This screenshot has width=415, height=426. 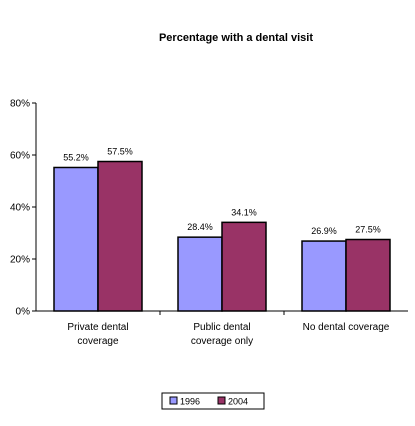 What do you see at coordinates (20, 260) in the screenshot?
I see `y-tick-label: 20%` at bounding box center [20, 260].